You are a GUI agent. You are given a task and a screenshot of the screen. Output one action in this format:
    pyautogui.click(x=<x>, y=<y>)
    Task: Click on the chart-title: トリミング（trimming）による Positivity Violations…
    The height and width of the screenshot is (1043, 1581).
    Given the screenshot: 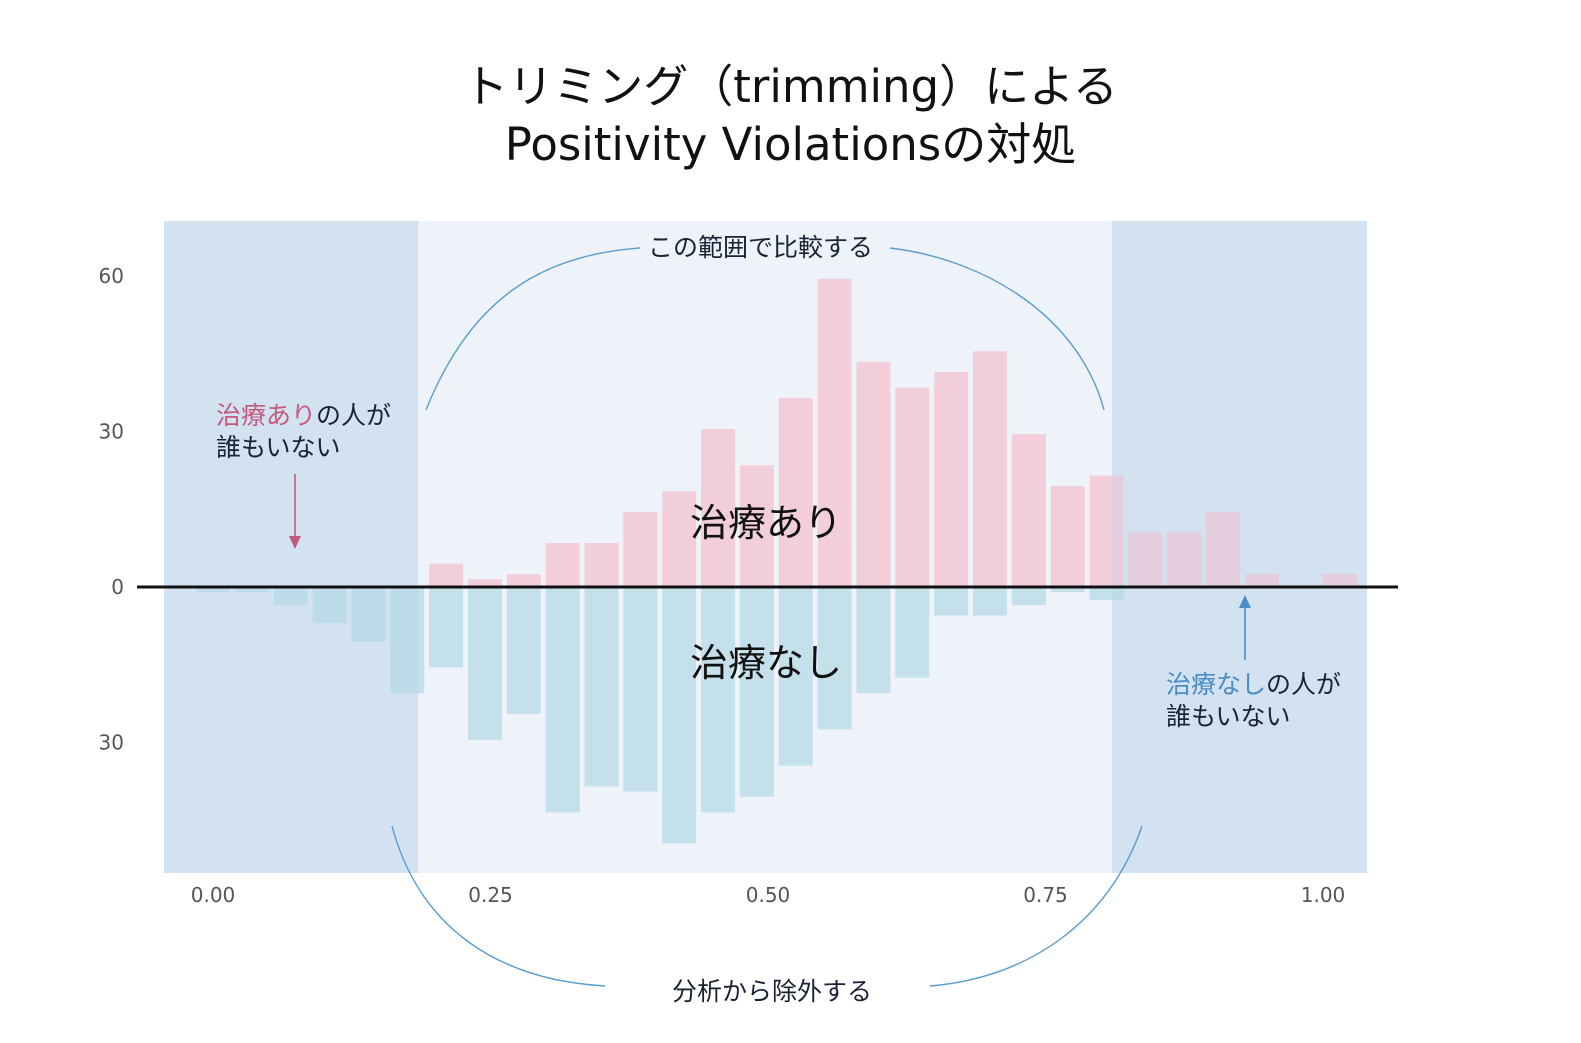 What is the action you would take?
    pyautogui.click(x=790, y=116)
    